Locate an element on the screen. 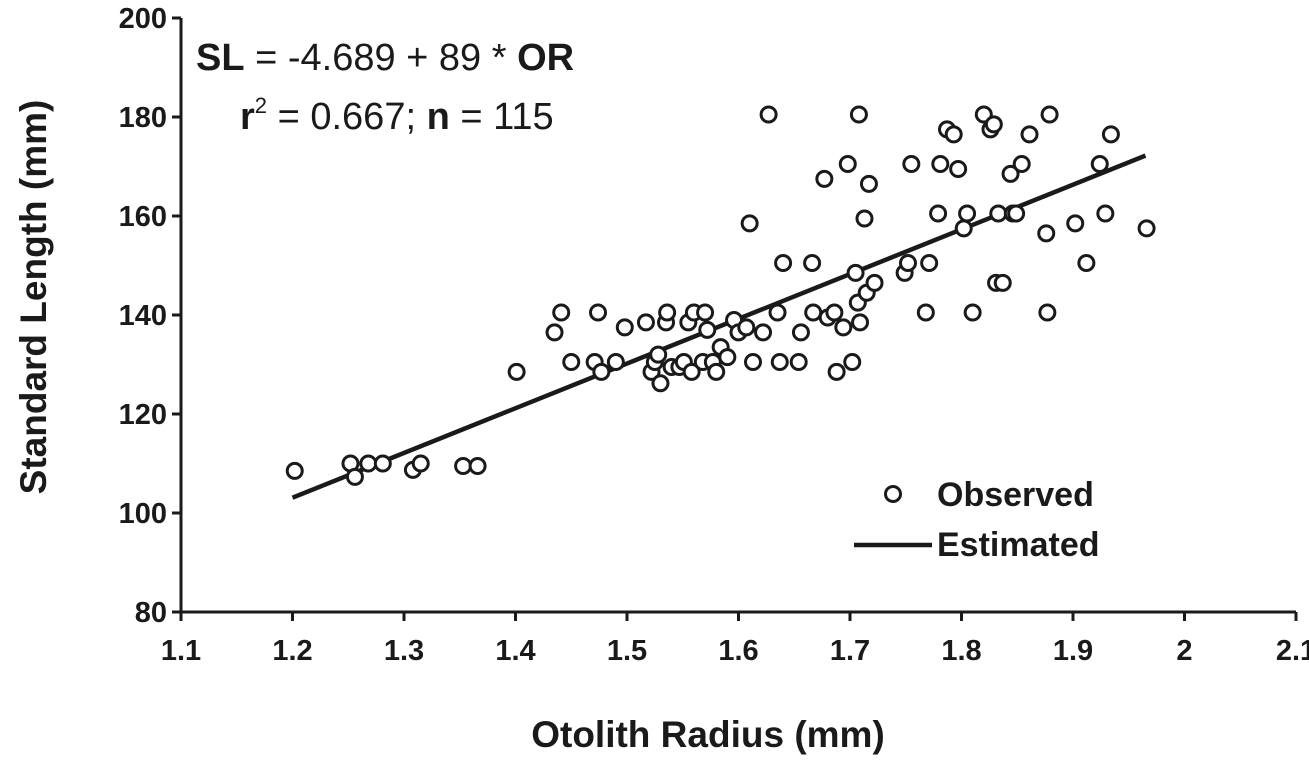  y-tick-label: 160 is located at coordinates (143, 217).